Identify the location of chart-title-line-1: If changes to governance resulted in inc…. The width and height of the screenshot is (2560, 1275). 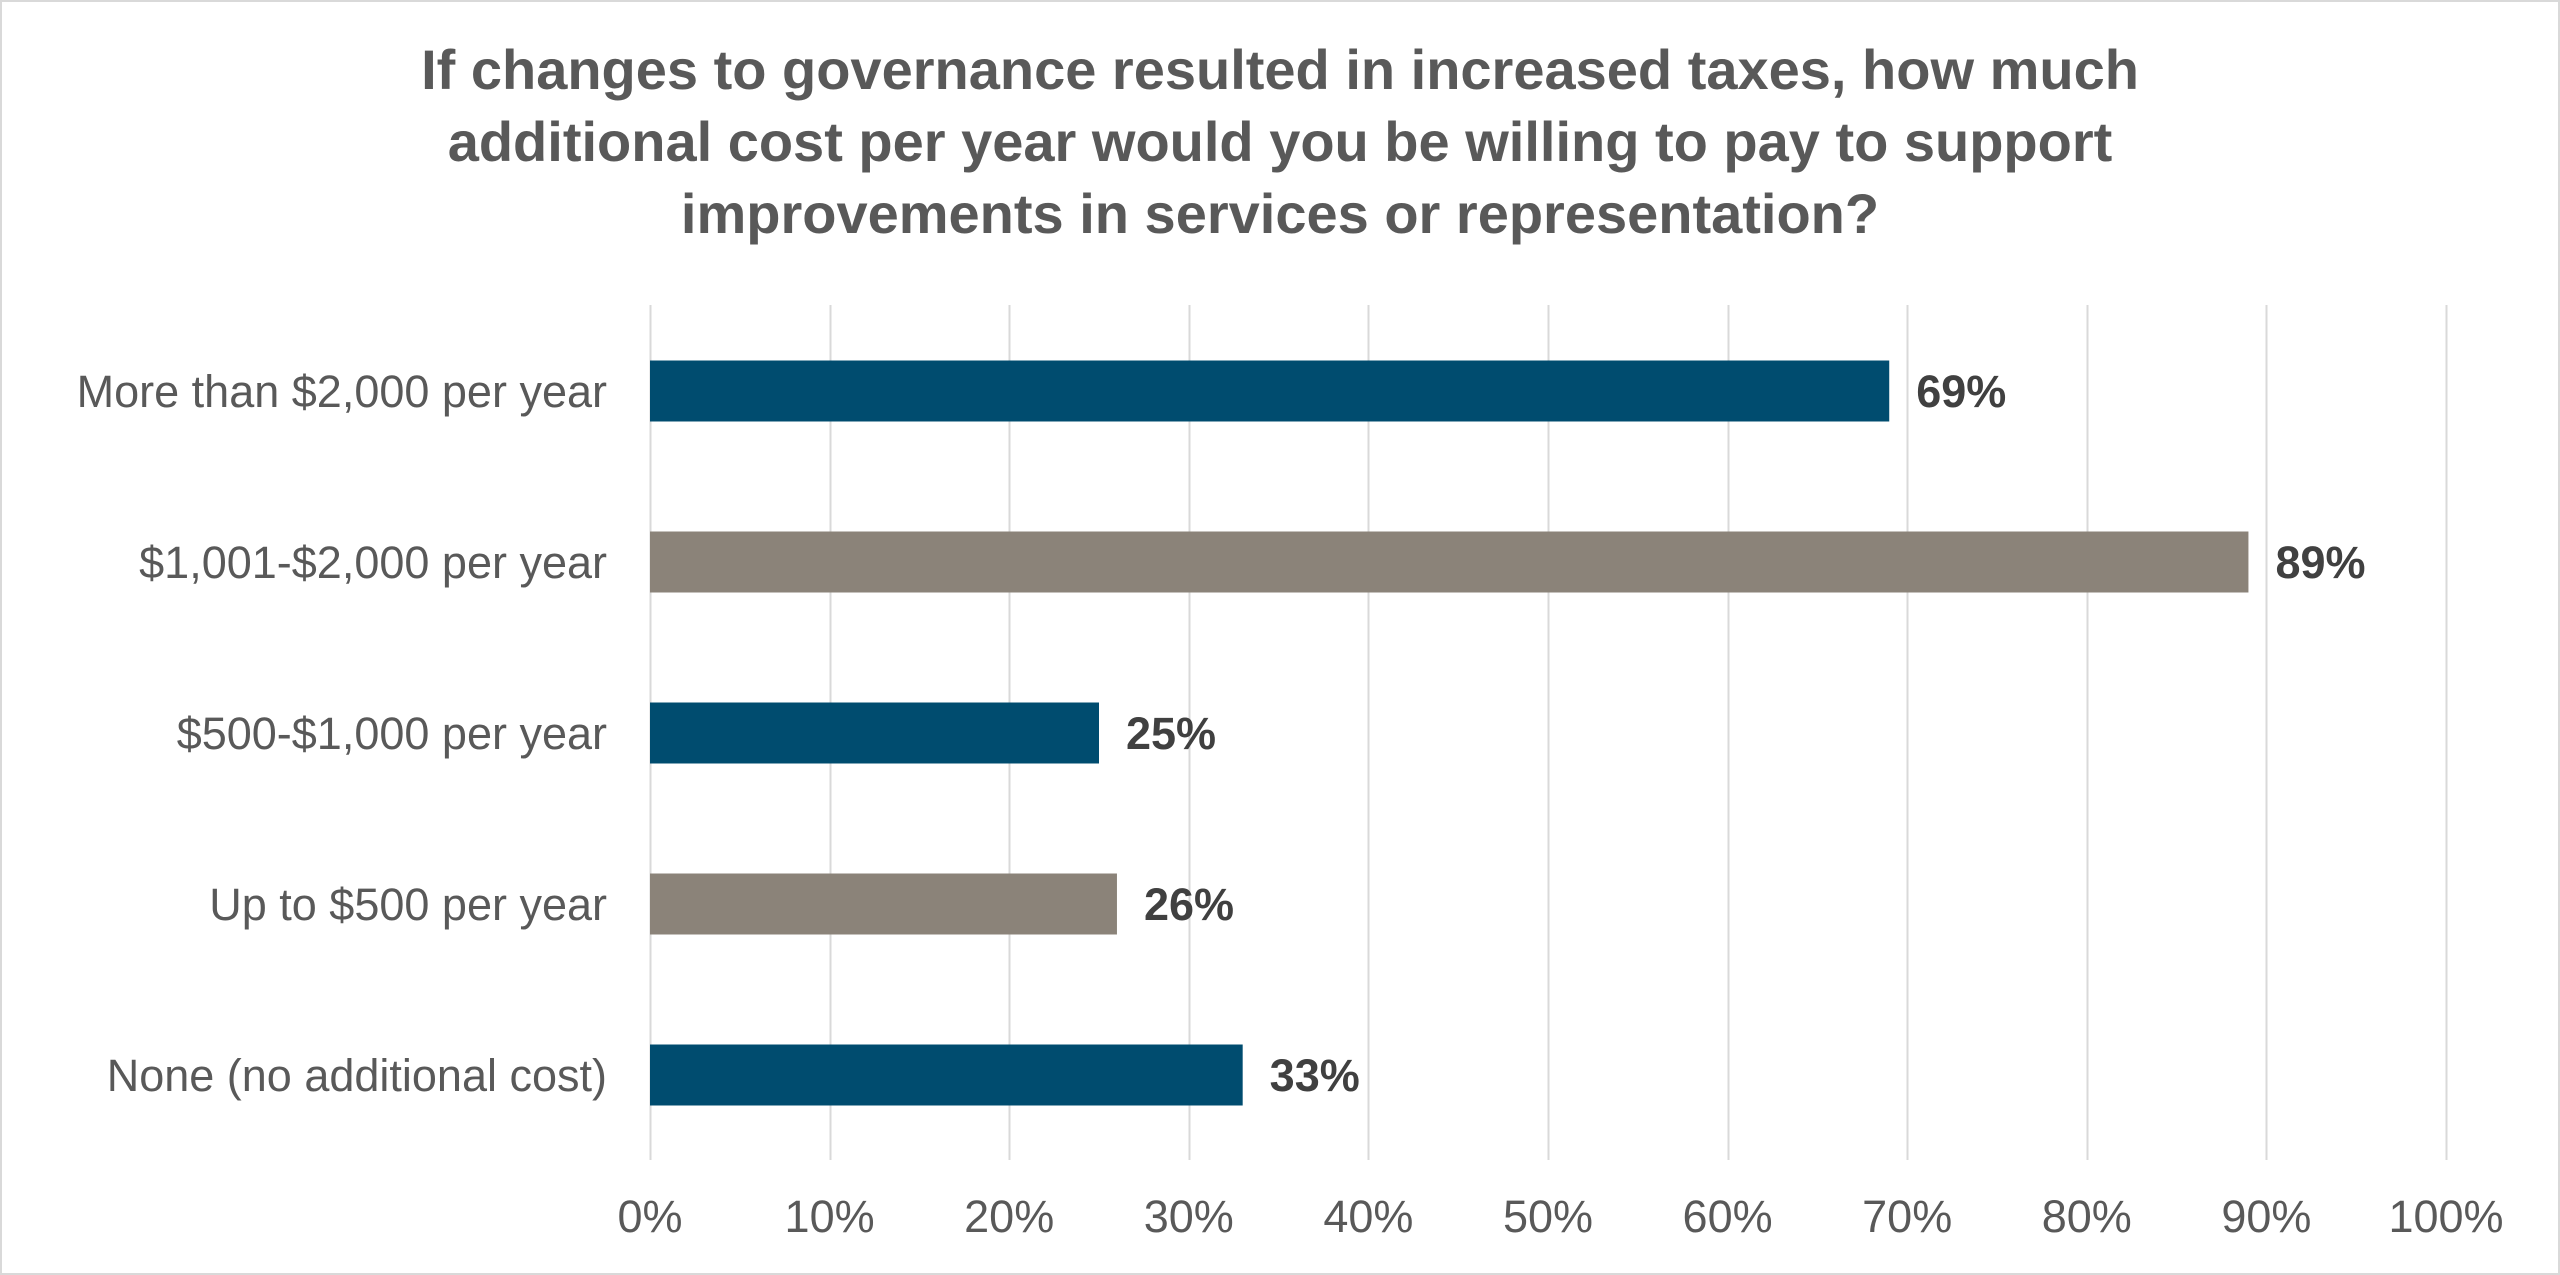
(1280, 69).